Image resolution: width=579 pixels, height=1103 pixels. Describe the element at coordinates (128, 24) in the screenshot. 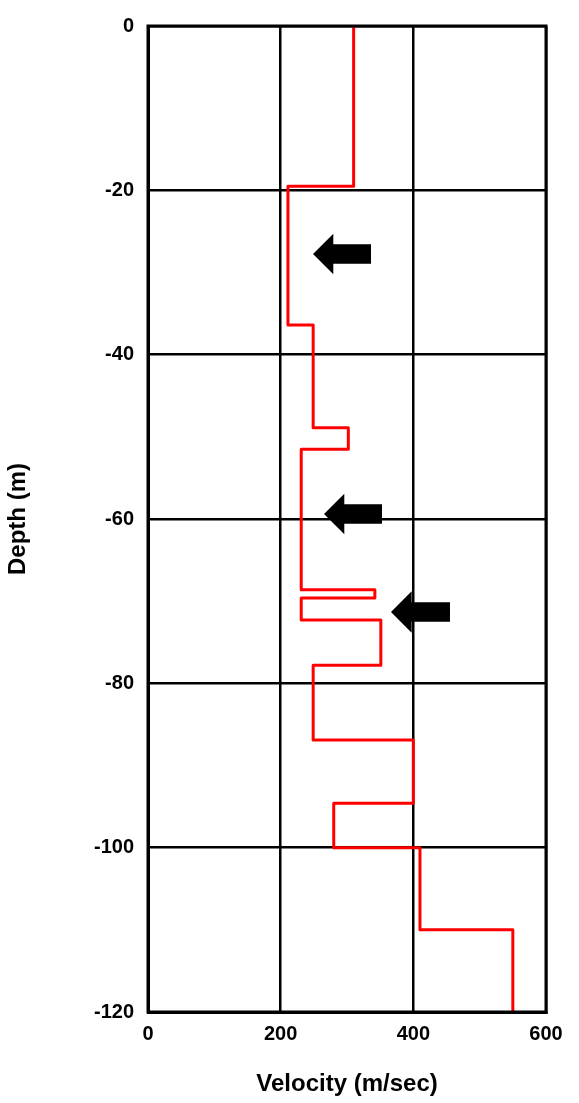

I see `y-tick-label: 0` at that location.